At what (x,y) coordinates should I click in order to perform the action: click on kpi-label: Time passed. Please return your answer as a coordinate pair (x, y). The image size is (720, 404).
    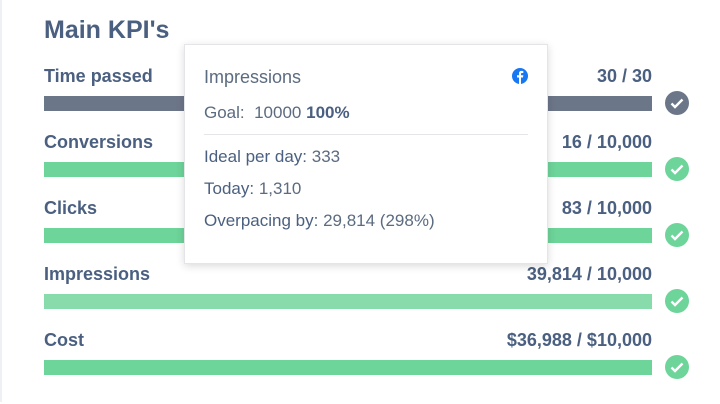
    Looking at the image, I should click on (98, 76).